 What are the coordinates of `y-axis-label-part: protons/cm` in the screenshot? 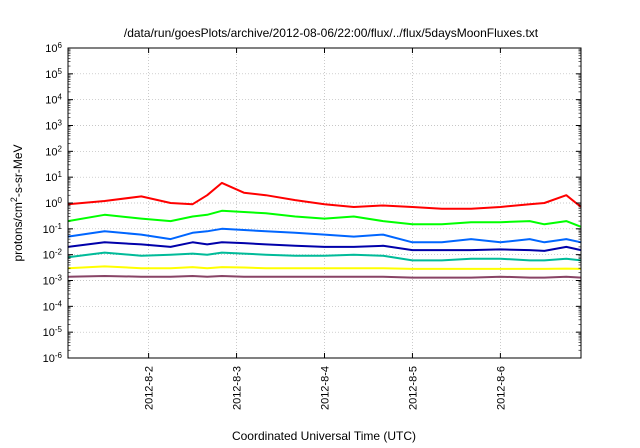 It's located at (18, 231).